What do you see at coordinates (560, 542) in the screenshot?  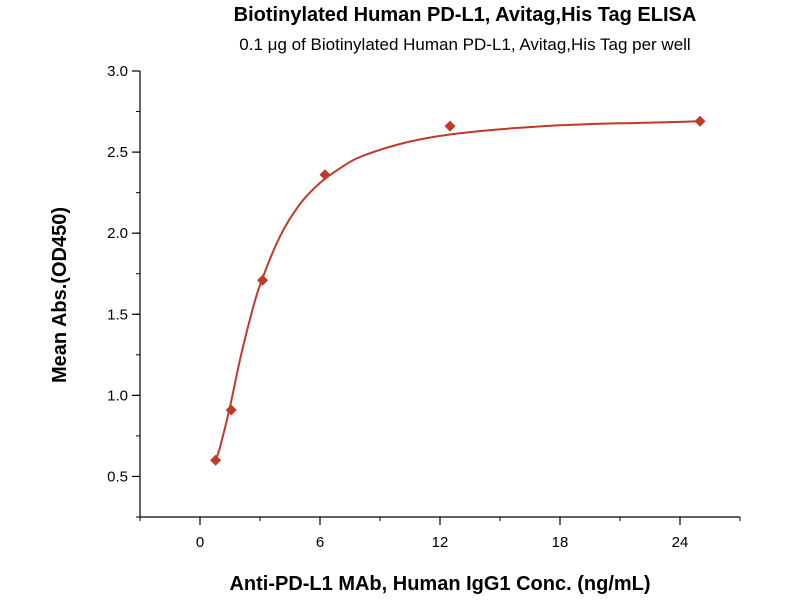 I see `x-tick-label: 18` at bounding box center [560, 542].